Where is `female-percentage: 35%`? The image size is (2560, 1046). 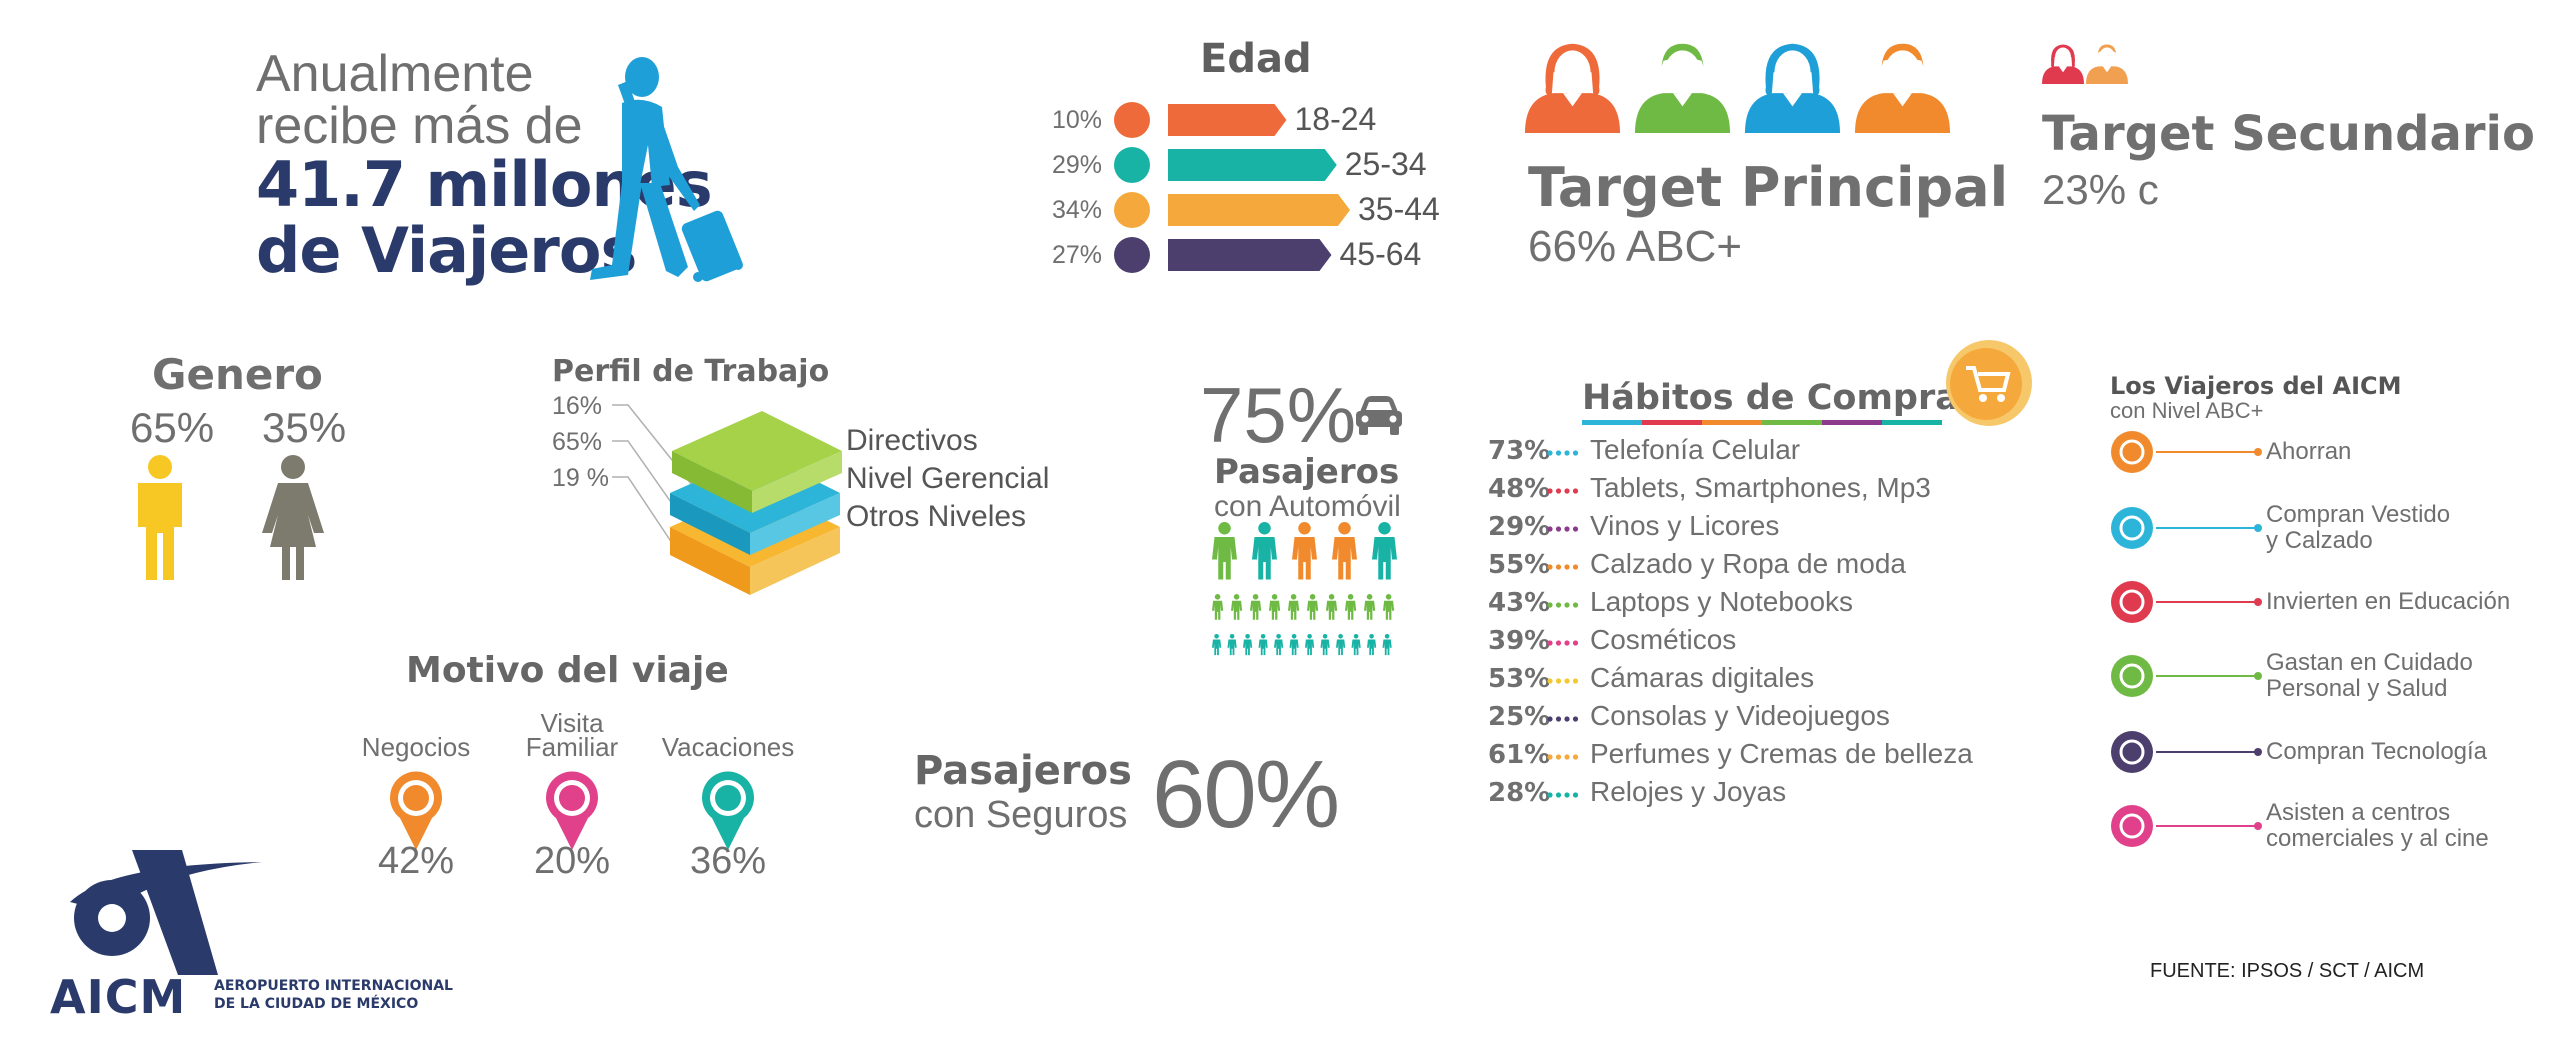
female-percentage: 35% is located at coordinates (304, 427).